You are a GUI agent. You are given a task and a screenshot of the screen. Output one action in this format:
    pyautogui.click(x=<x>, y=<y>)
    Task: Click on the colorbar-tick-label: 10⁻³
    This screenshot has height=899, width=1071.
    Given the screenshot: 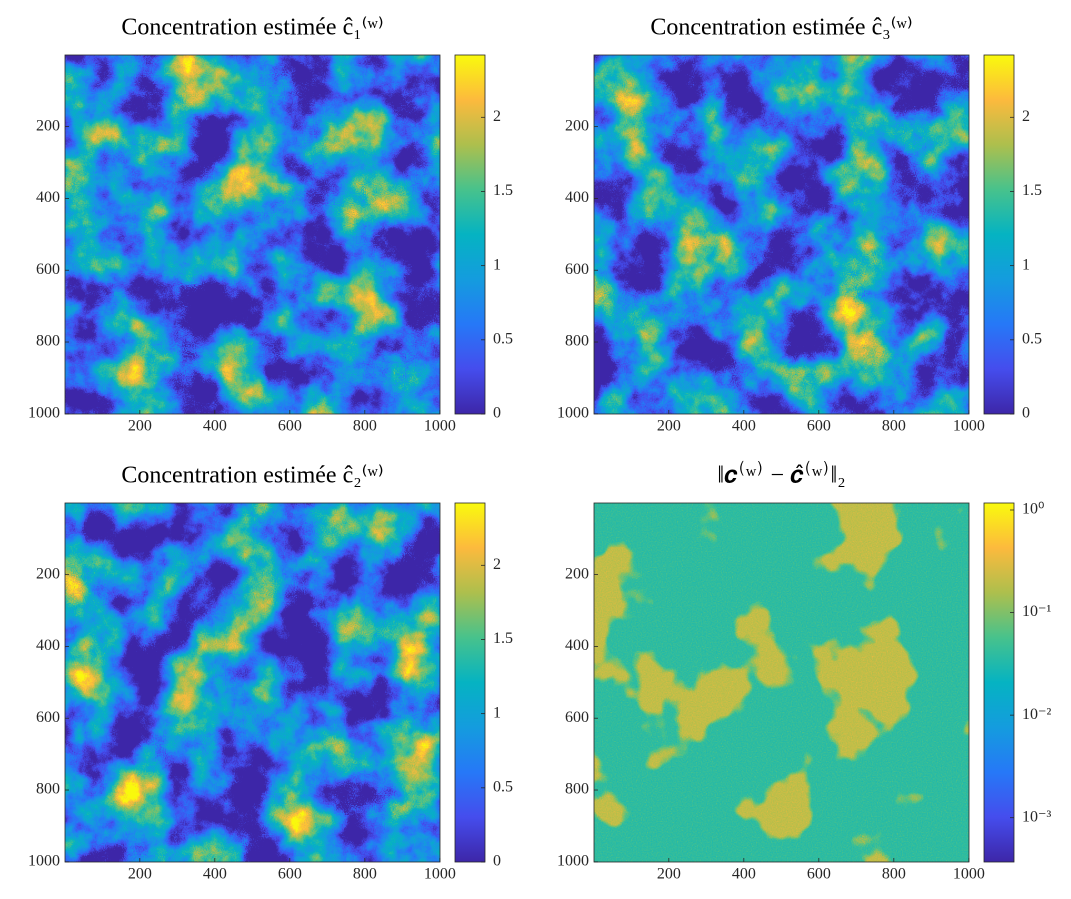 What is the action you would take?
    pyautogui.click(x=1036, y=816)
    